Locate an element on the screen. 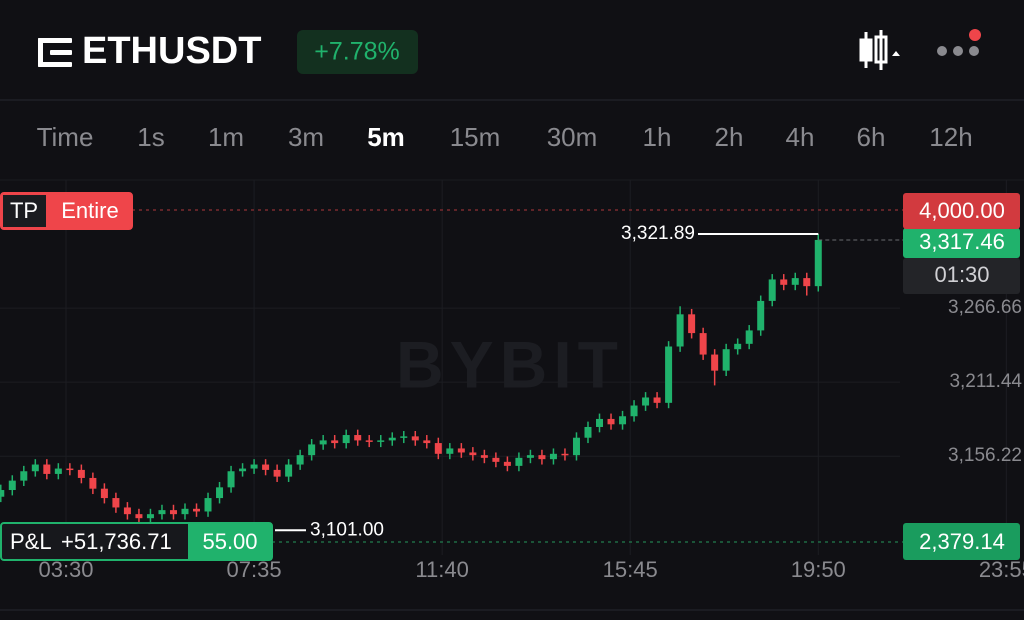  more-icon is located at coordinates (959, 42).